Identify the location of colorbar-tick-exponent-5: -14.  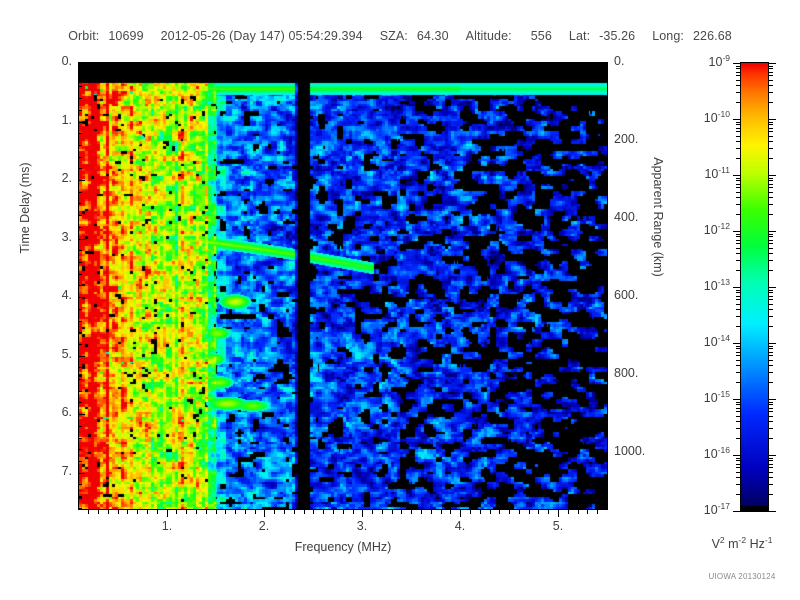
(723, 338).